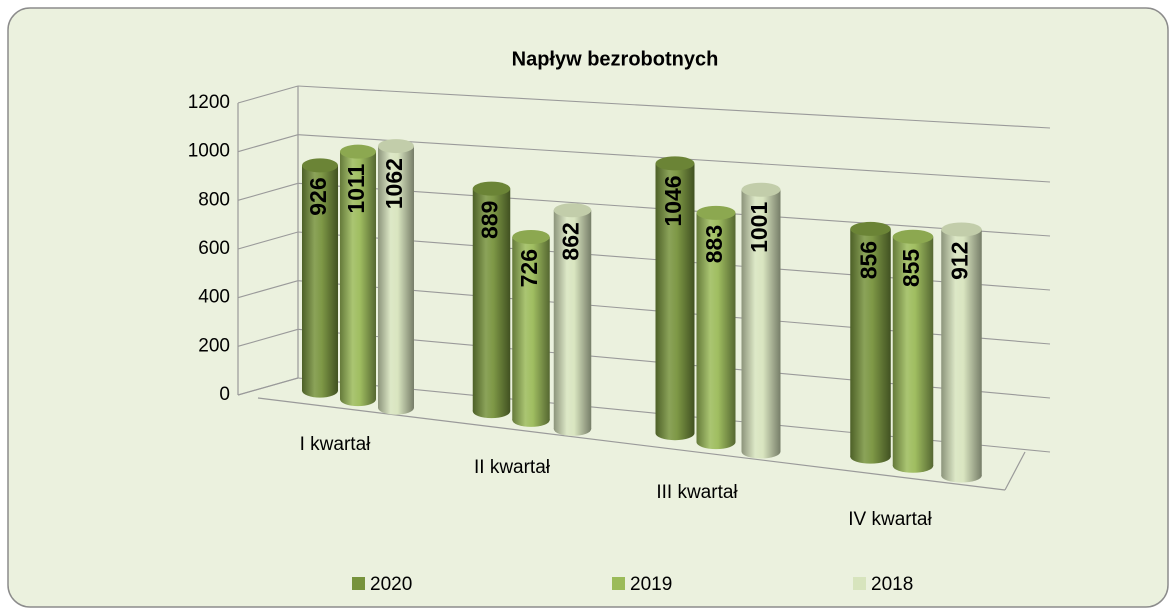 The width and height of the screenshot is (1176, 615). Describe the element at coordinates (214, 199) in the screenshot. I see `y-tick-label: 800` at that location.